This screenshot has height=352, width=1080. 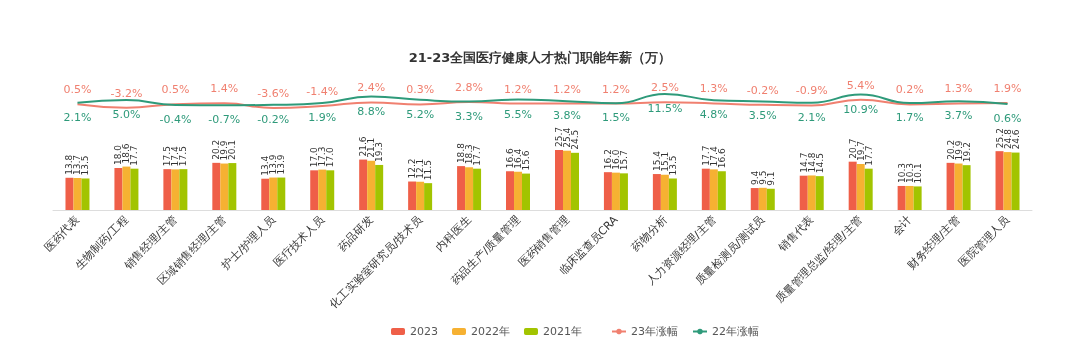 What do you see at coordinates (183, 156) in the screenshot?
I see `data-label: 17.5` at bounding box center [183, 156].